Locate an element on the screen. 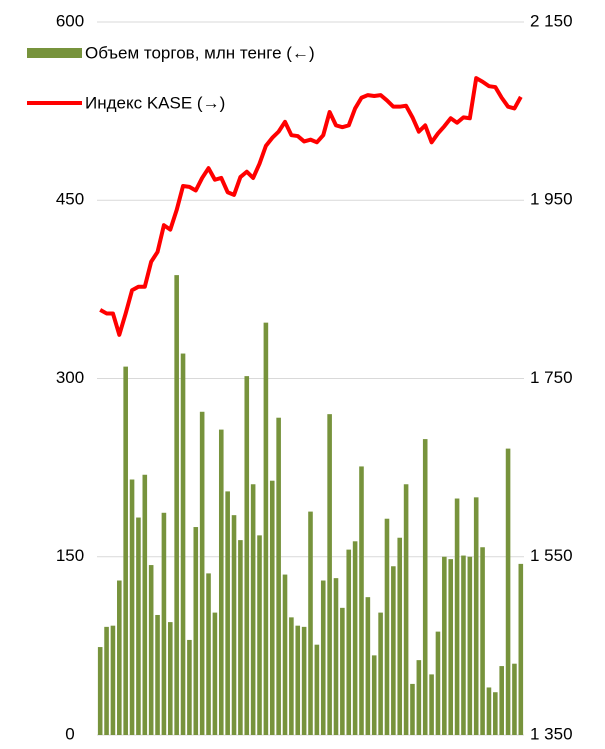  y-tick-label: 150 is located at coordinates (70, 555).